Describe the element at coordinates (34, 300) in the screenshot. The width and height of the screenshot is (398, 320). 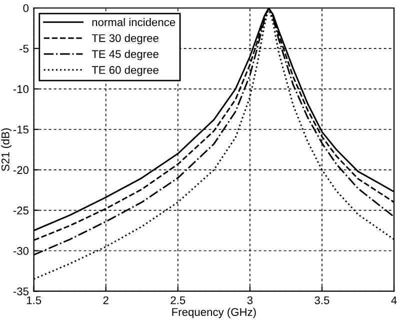
I see `x-tick-label: 1.5` at that location.